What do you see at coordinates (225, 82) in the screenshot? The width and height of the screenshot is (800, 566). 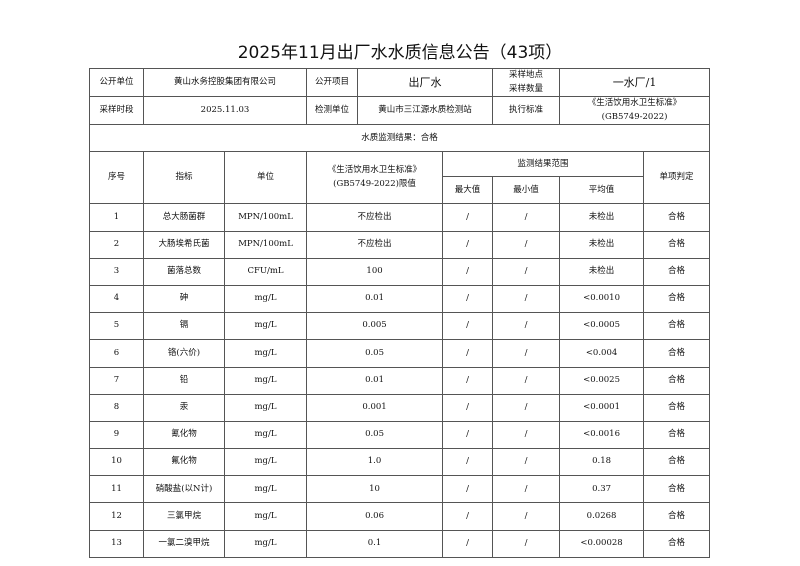 I see `value: 黄山水务控股集团有限公司` at bounding box center [225, 82].